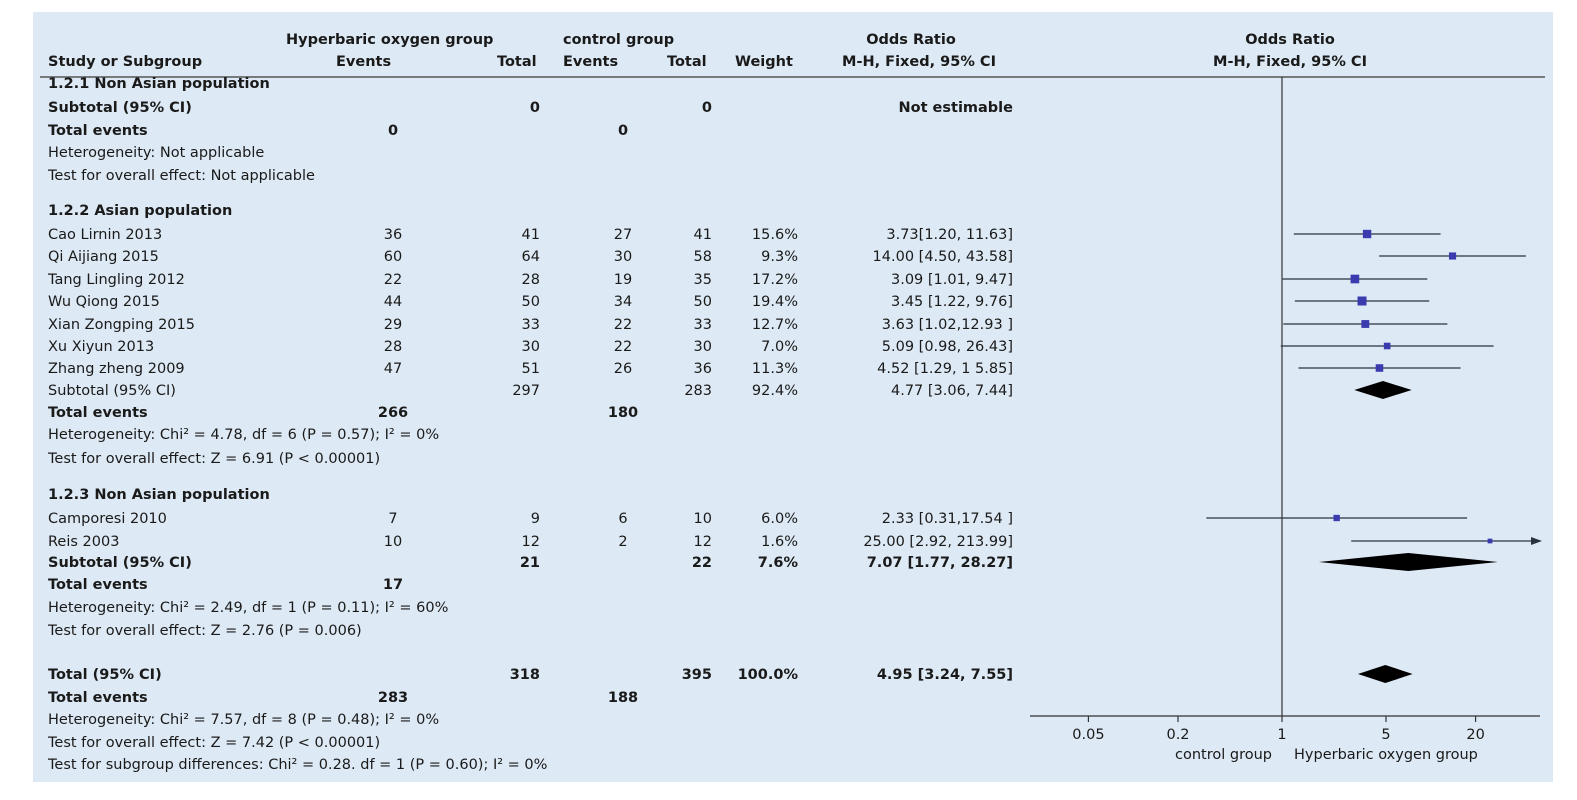 The width and height of the screenshot is (1577, 800). What do you see at coordinates (1177, 735) in the screenshot?
I see `x-tick-label: 0.2` at bounding box center [1177, 735].